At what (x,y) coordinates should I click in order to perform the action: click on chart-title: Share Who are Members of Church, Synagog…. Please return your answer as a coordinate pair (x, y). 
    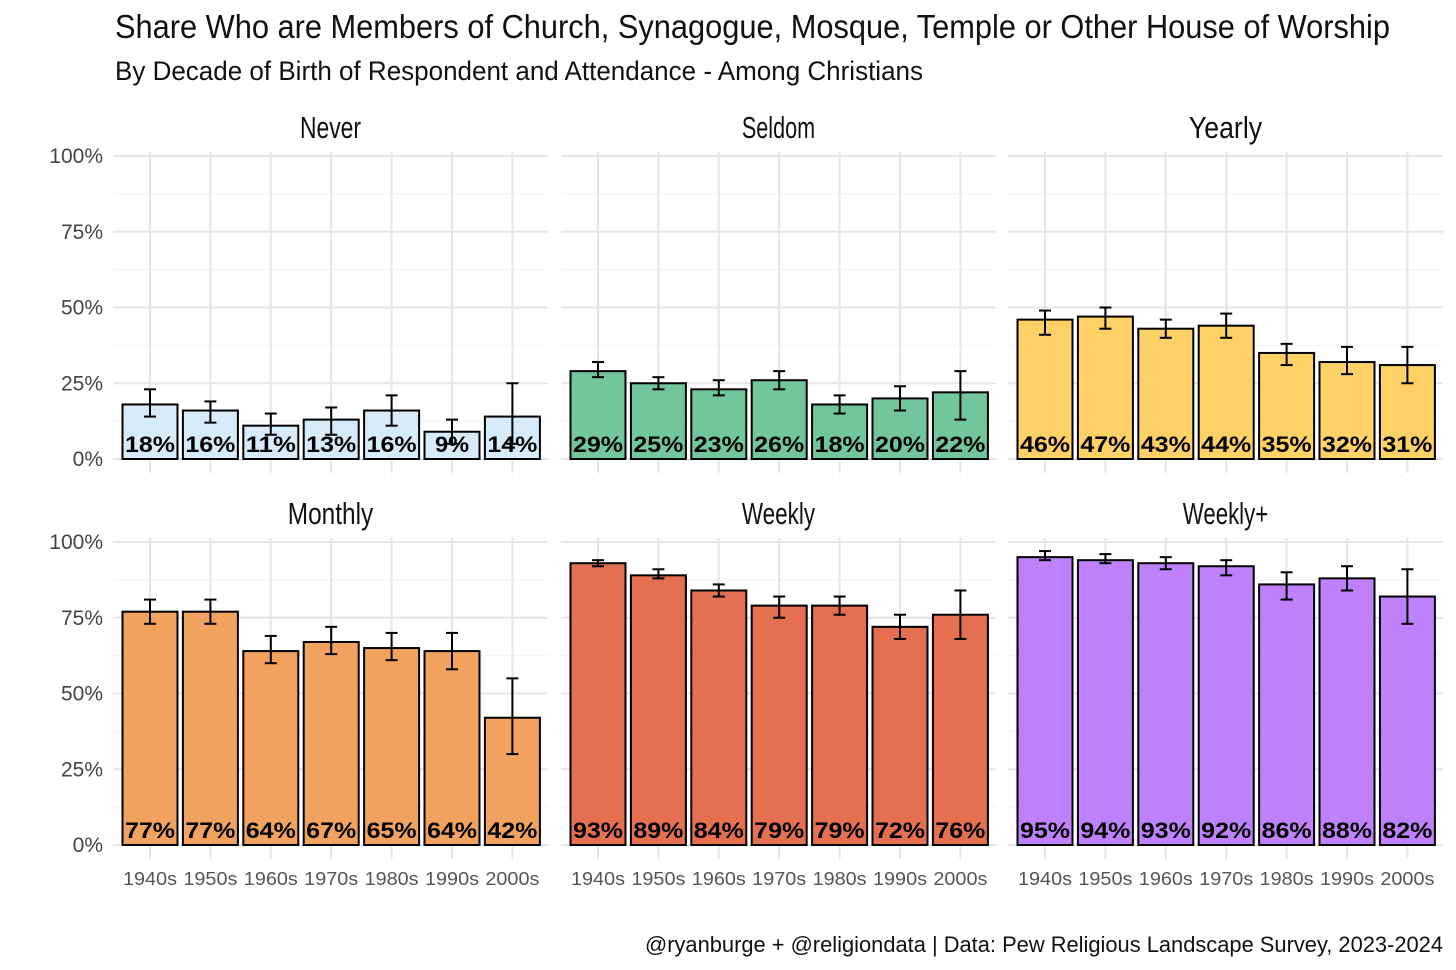
    Looking at the image, I should click on (752, 26).